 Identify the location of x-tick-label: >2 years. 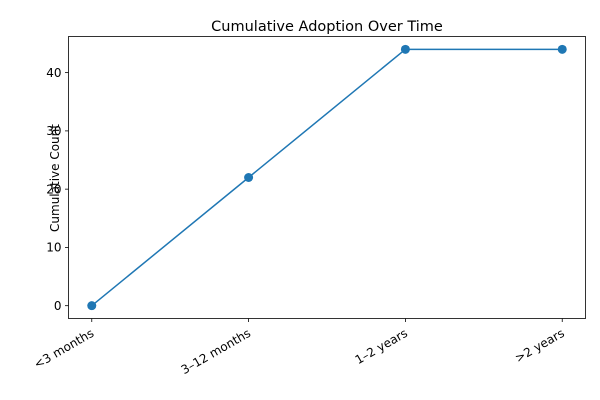
(540, 345).